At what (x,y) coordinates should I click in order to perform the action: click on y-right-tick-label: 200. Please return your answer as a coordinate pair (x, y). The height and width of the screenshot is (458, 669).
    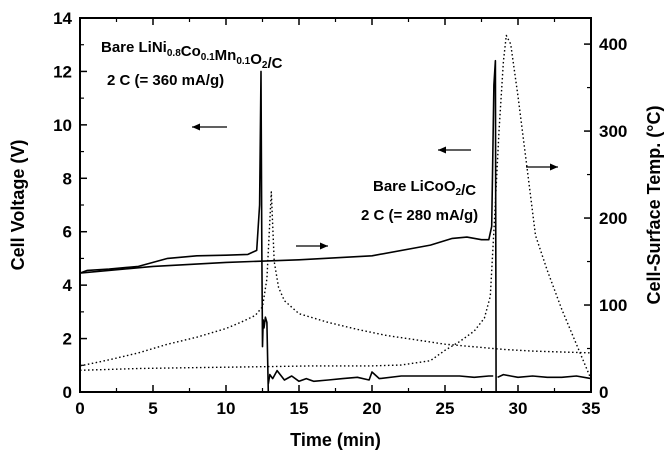
    Looking at the image, I should click on (613, 218).